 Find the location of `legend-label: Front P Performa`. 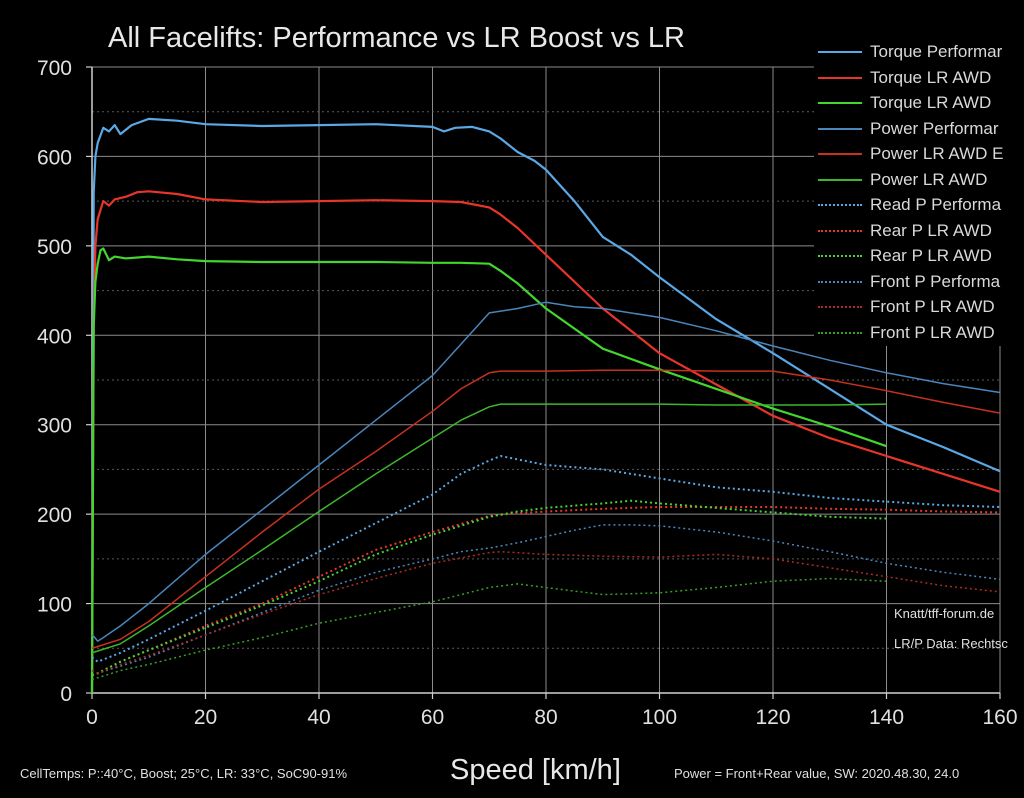

legend-label: Front P Performa is located at coordinates (935, 281).